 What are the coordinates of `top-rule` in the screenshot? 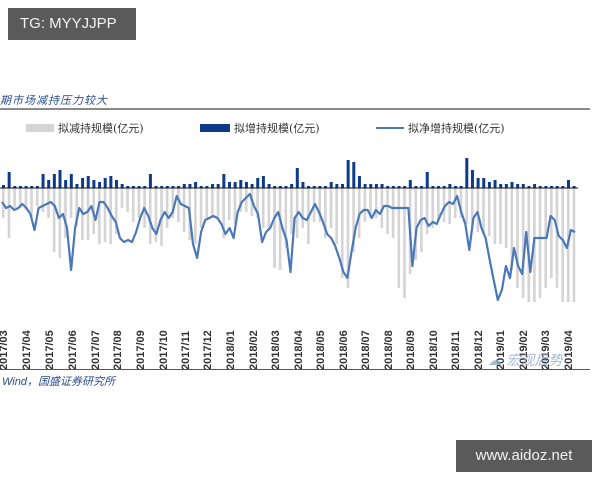 It's located at (295, 109).